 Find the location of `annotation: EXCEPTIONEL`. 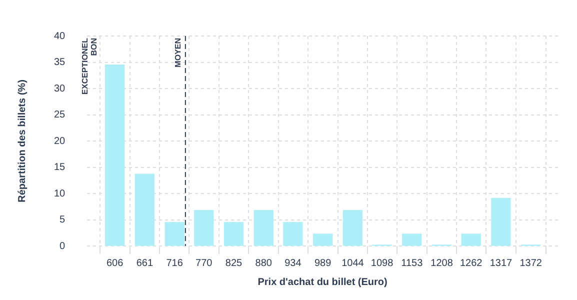

annotation: EXCEPTIONEL is located at coordinates (85, 66).